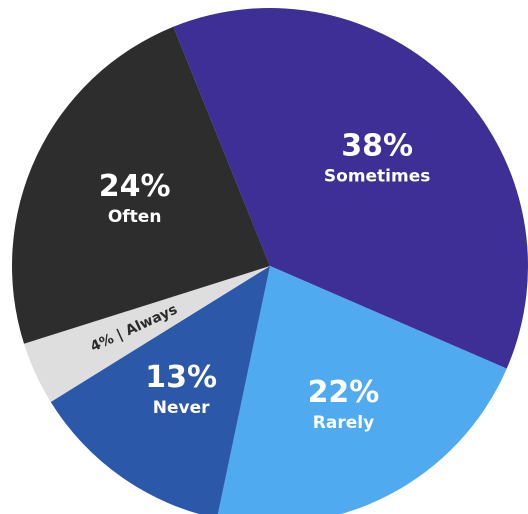  What do you see at coordinates (181, 408) in the screenshot?
I see `slice-label-never: Never` at bounding box center [181, 408].